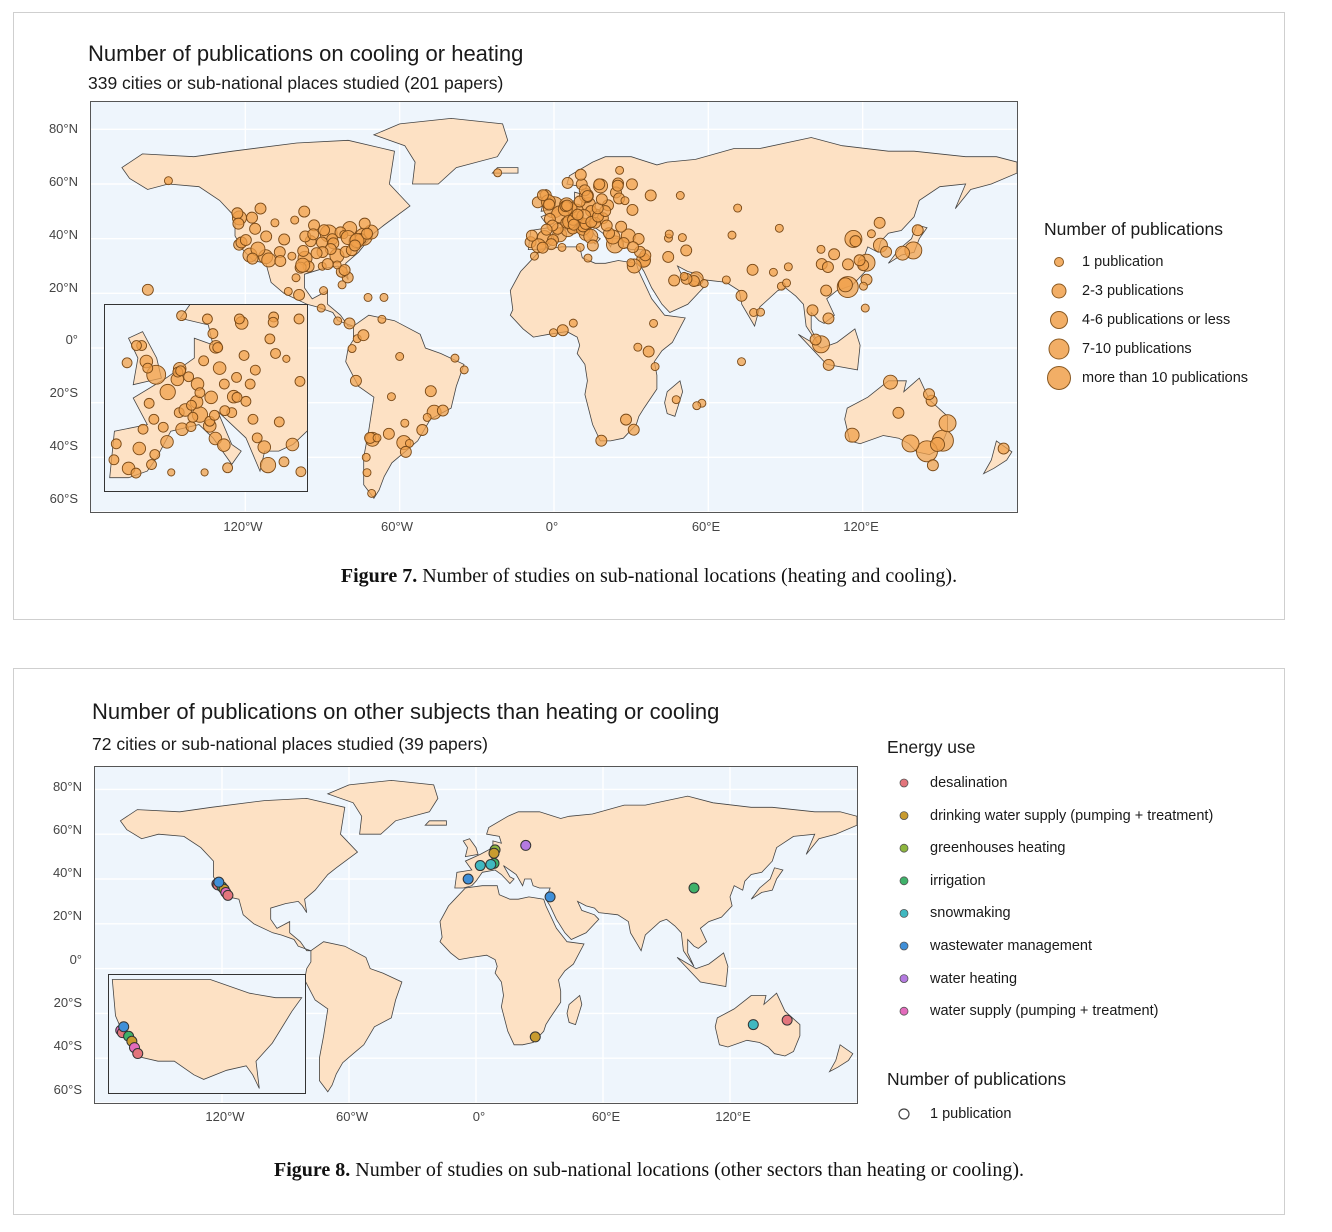  What do you see at coordinates (904, 979) in the screenshot?
I see `legend-key-water-heating` at bounding box center [904, 979].